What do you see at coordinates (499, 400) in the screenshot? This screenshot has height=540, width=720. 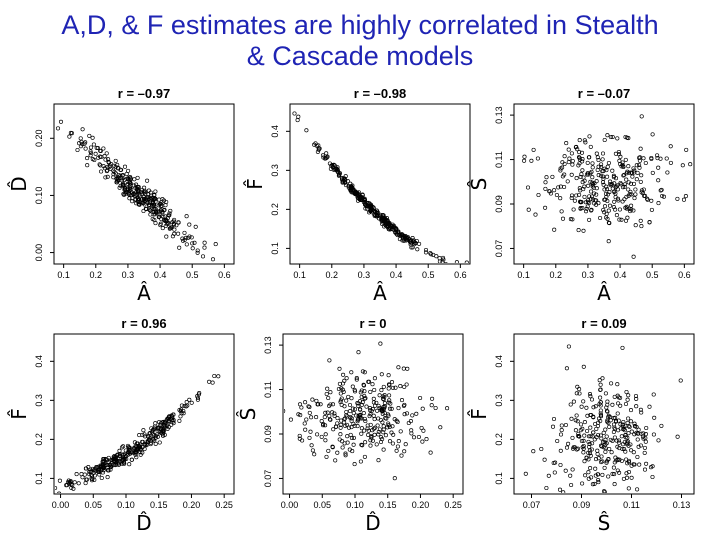 I see `y-tick-label: 0.3` at bounding box center [499, 400].